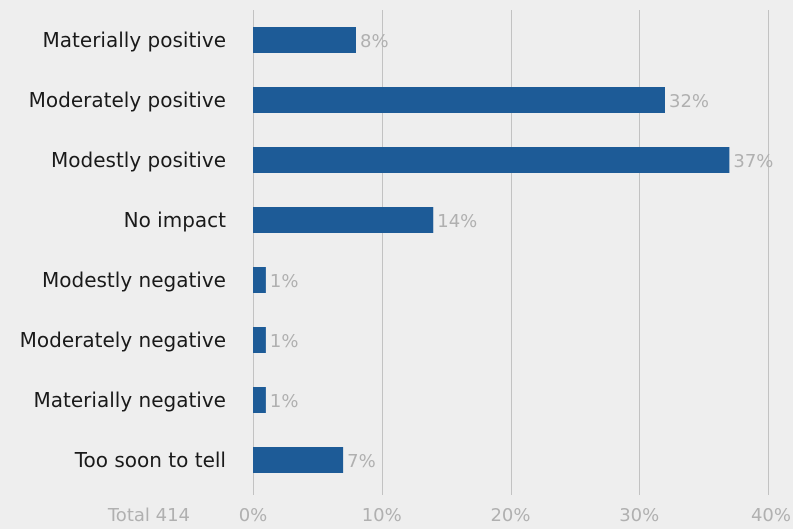 The height and width of the screenshot is (529, 793). I want to click on bar-modestly-negative, so click(259, 280).